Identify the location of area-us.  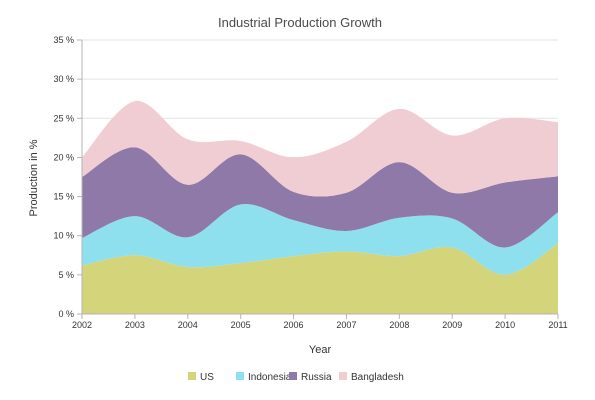
(320, 279).